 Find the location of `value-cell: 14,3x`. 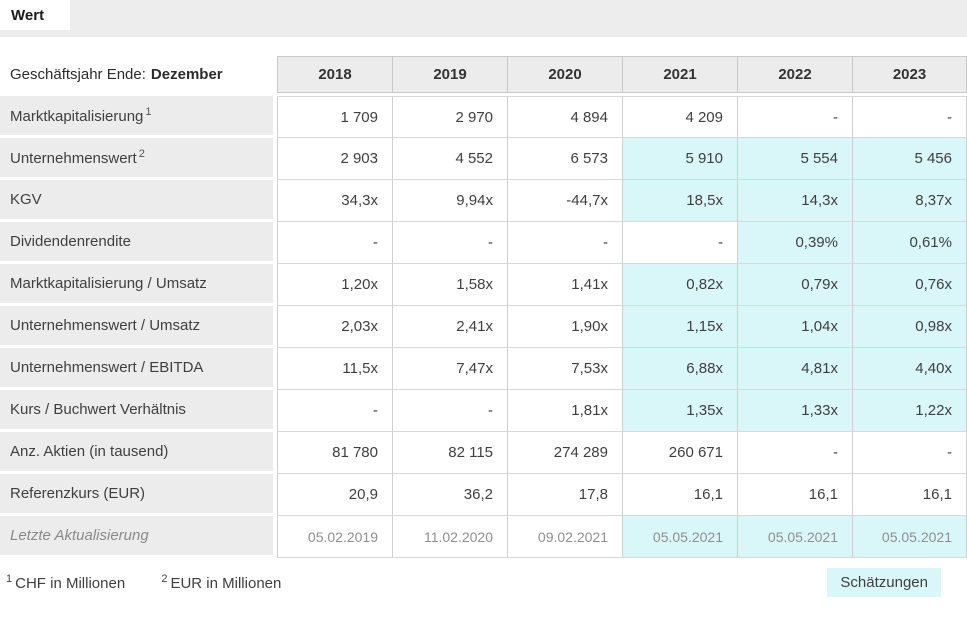

value-cell: 14,3x is located at coordinates (794, 201).